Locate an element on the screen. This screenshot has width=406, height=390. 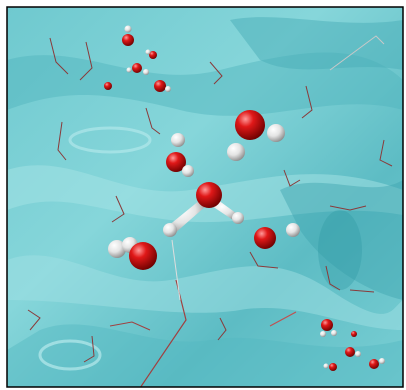
hydrogen-trail is located at coordinates (187, 217).